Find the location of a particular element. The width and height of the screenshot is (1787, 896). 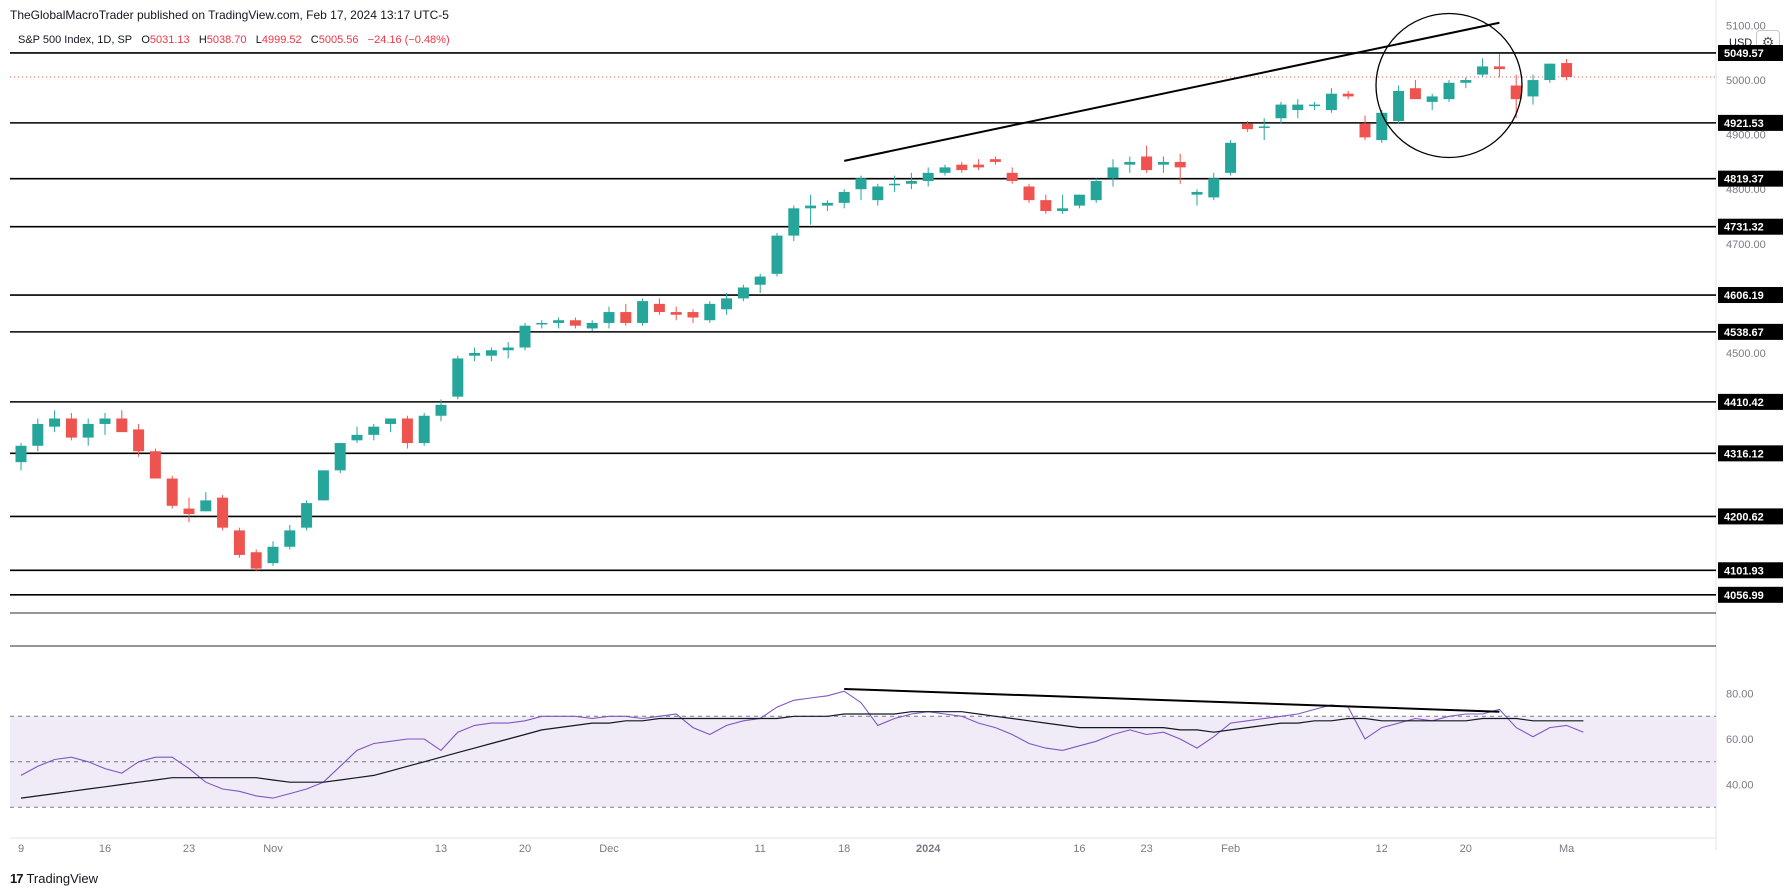

level-price-label: 4101.93 is located at coordinates (1744, 571).